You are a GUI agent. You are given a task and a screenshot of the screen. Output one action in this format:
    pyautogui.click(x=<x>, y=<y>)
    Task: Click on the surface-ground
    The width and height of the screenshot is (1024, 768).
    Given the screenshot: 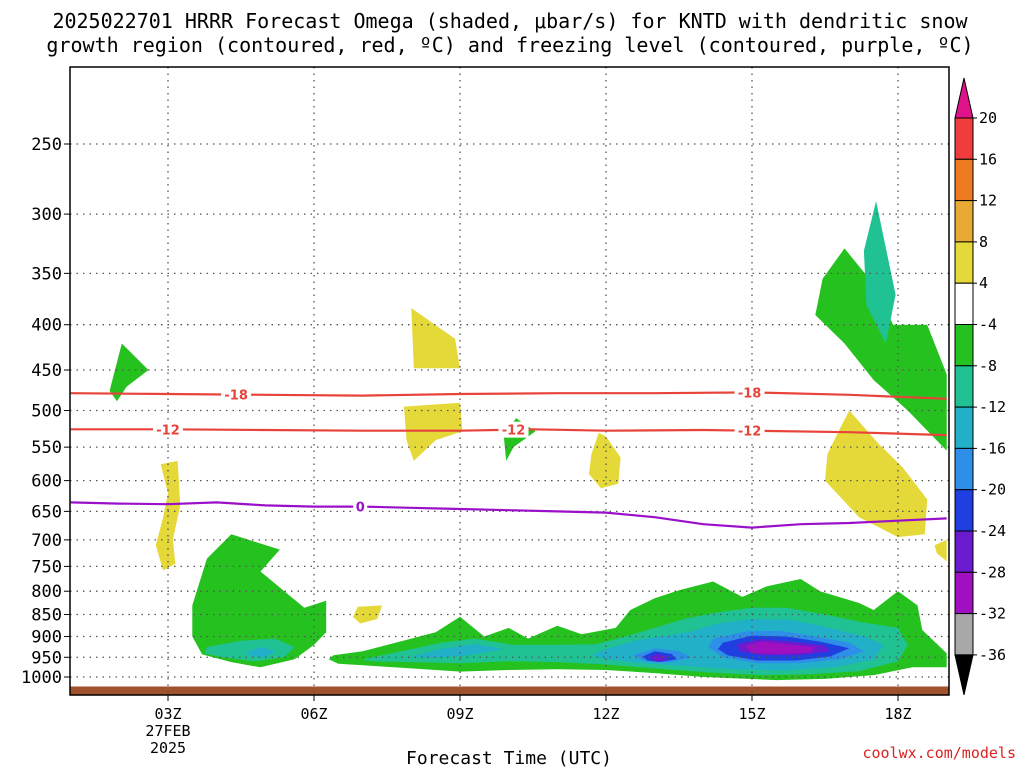 What is the action you would take?
    pyautogui.click(x=509, y=690)
    